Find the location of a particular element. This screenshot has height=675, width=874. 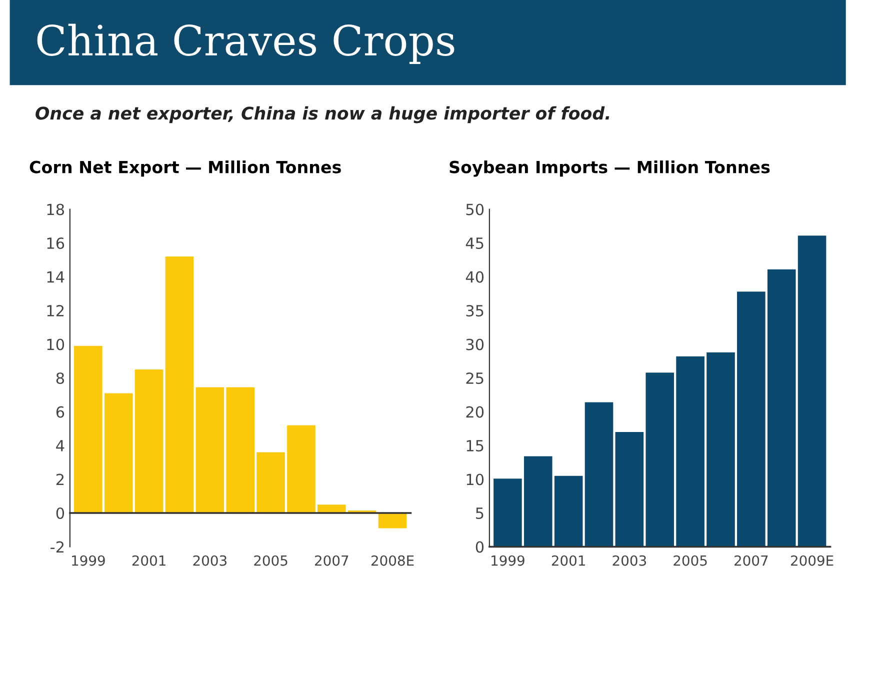

y-tick-label: 6 is located at coordinates (60, 412).